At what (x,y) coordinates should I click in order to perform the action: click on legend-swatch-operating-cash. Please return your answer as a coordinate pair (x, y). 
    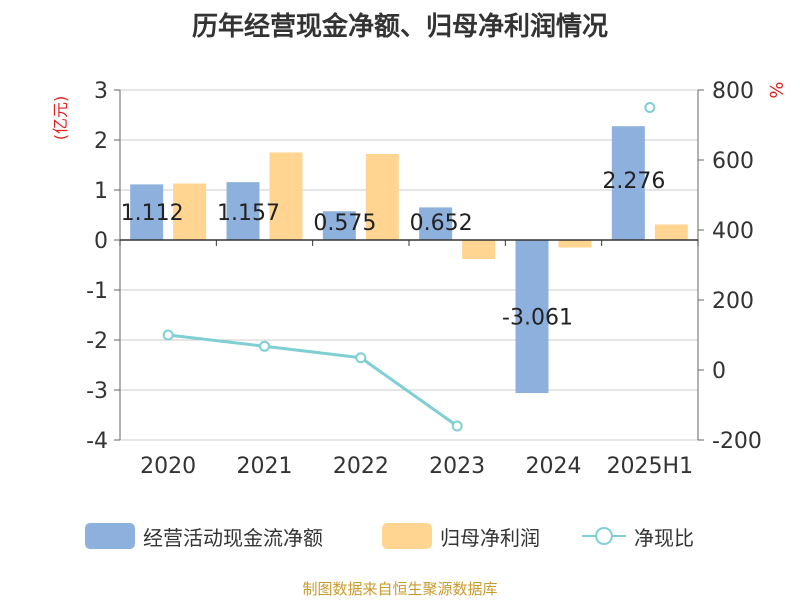
    Looking at the image, I should click on (110, 536).